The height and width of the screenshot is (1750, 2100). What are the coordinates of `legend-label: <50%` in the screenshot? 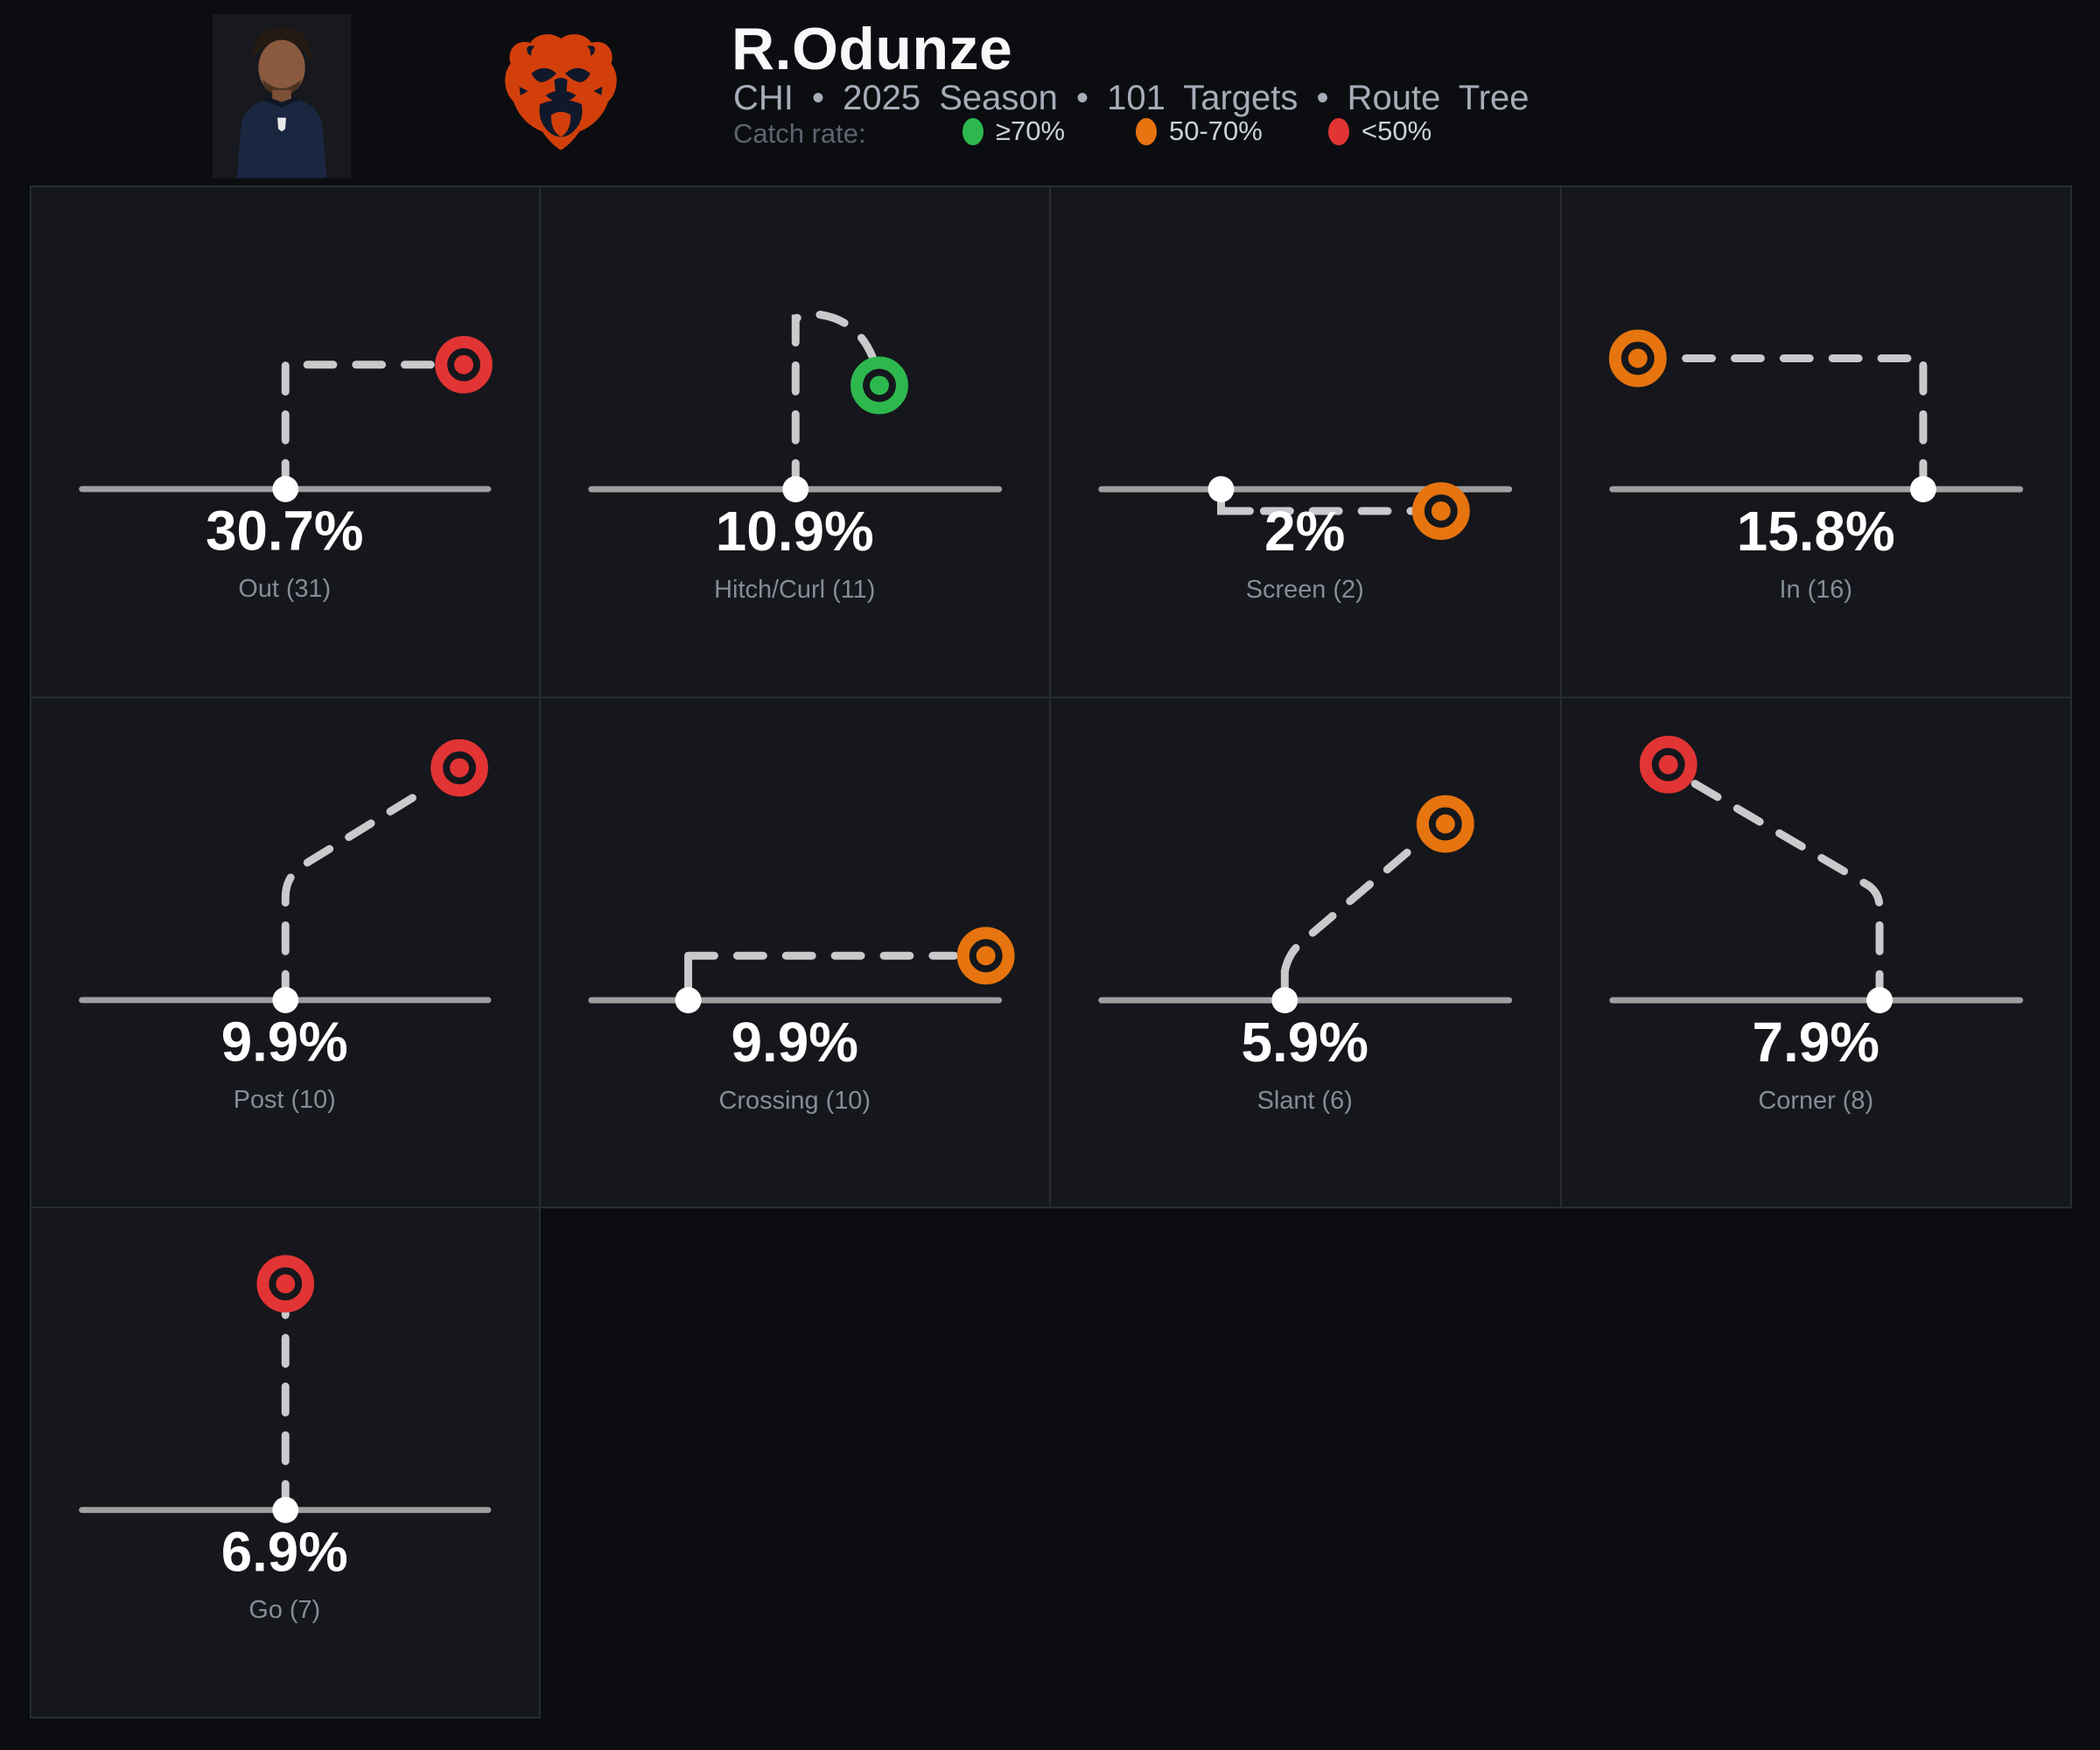 It's located at (1397, 131).